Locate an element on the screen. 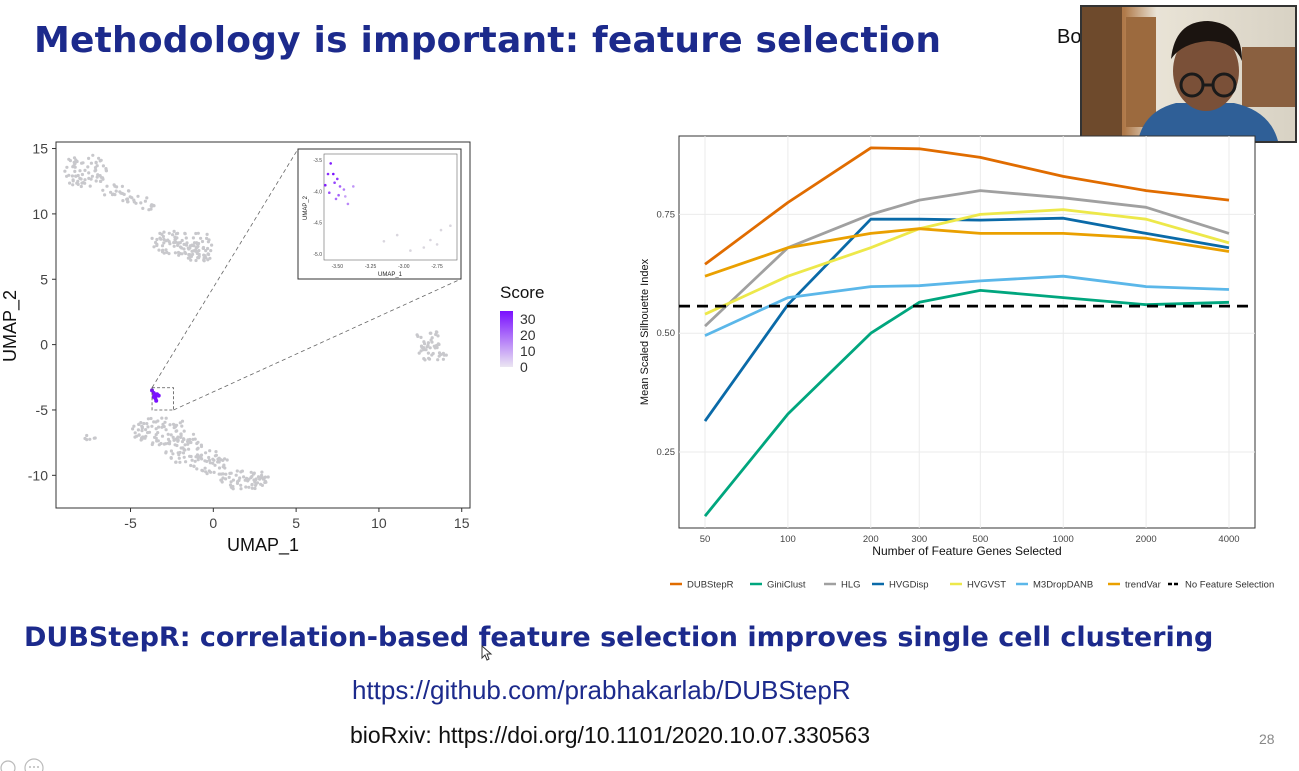  viewer-controls is located at coordinates (30, 762).